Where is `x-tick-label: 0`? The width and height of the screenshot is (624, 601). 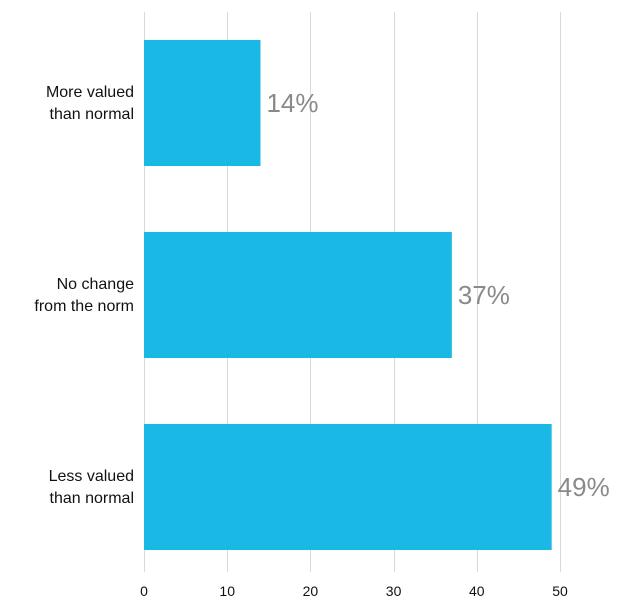
x-tick-label: 0 is located at coordinates (144, 591).